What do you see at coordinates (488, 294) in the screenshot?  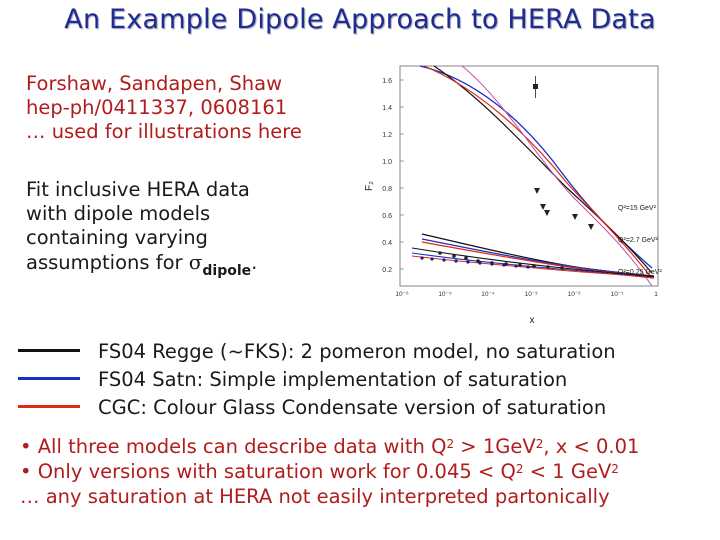 I see `x-tick-label: 10⁻⁴` at bounding box center [488, 294].